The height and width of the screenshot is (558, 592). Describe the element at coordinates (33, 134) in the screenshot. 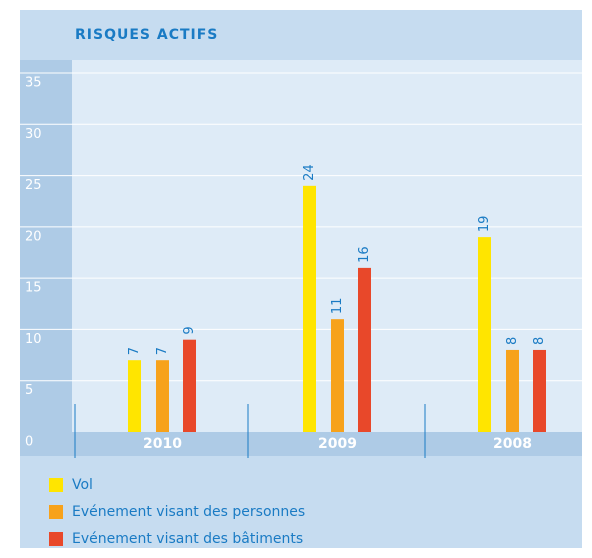

I see `y-tick-label: 30` at that location.